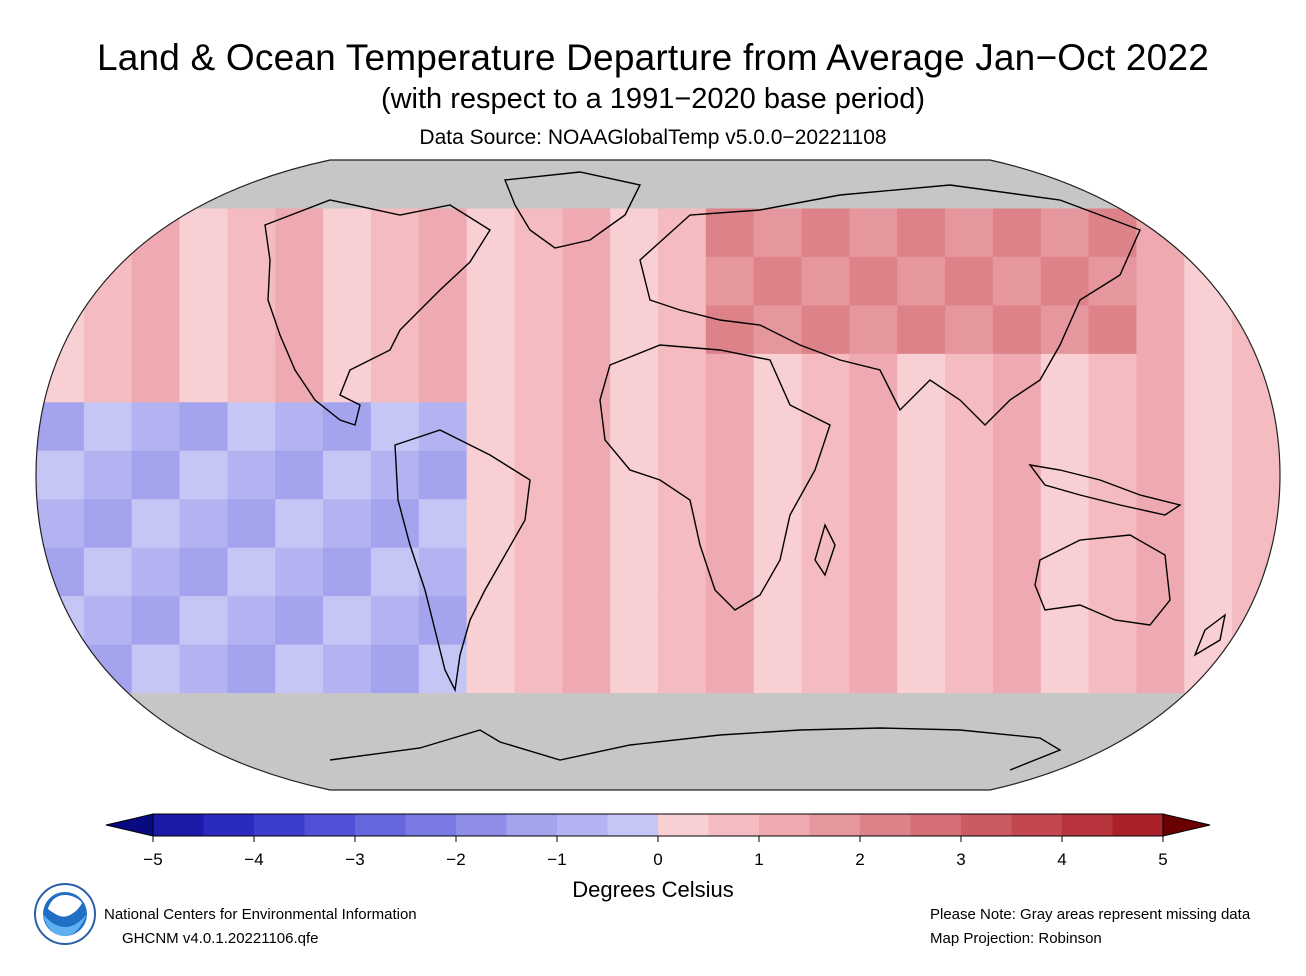 Image resolution: width=1306 pixels, height=976 pixels. I want to click on colorbar-under-arrow, so click(129, 825).